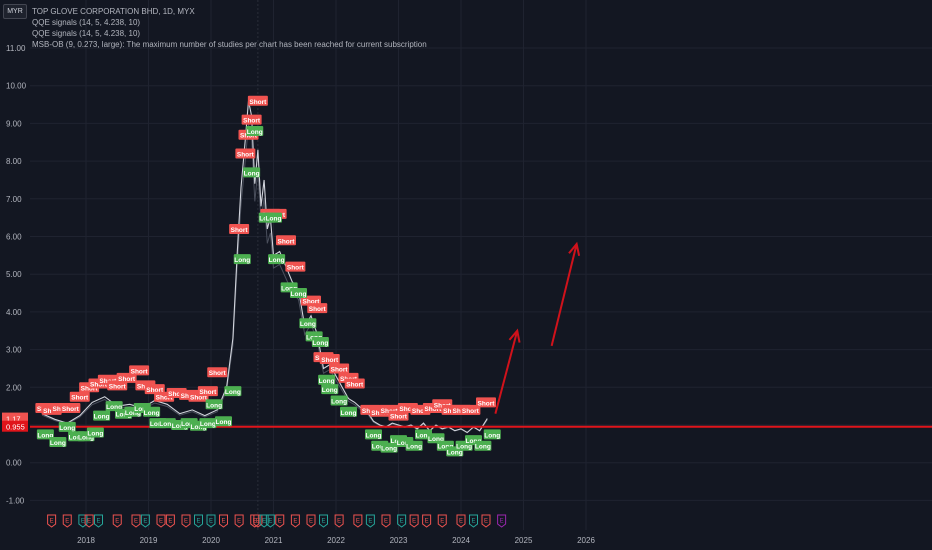 This screenshot has height=550, width=932. Describe the element at coordinates (16, 48) in the screenshot. I see `y-tick-label: 11.00` at that location.